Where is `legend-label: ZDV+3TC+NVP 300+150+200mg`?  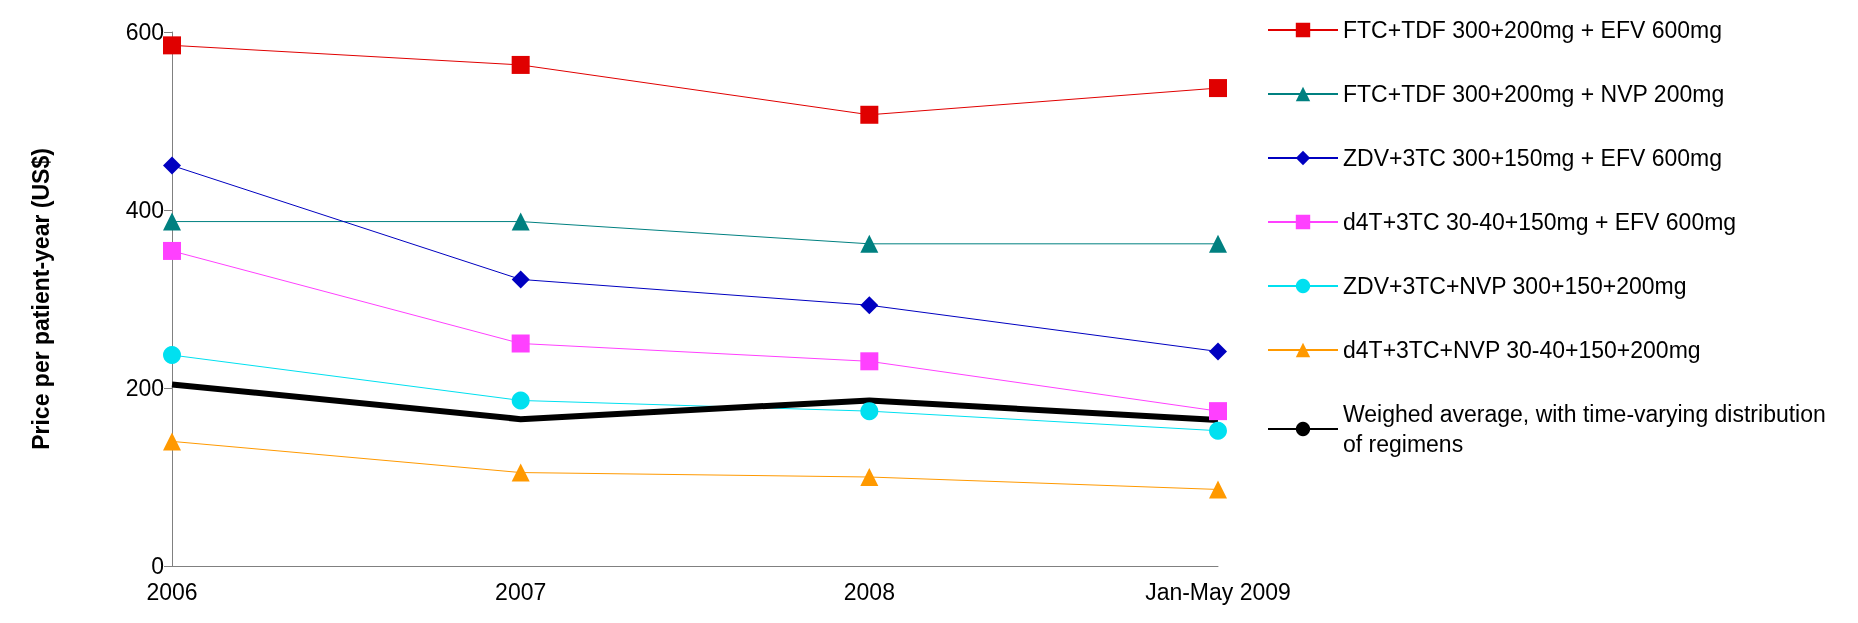
legend-label: ZDV+3TC+NVP 300+150+200mg is located at coordinates (1515, 286).